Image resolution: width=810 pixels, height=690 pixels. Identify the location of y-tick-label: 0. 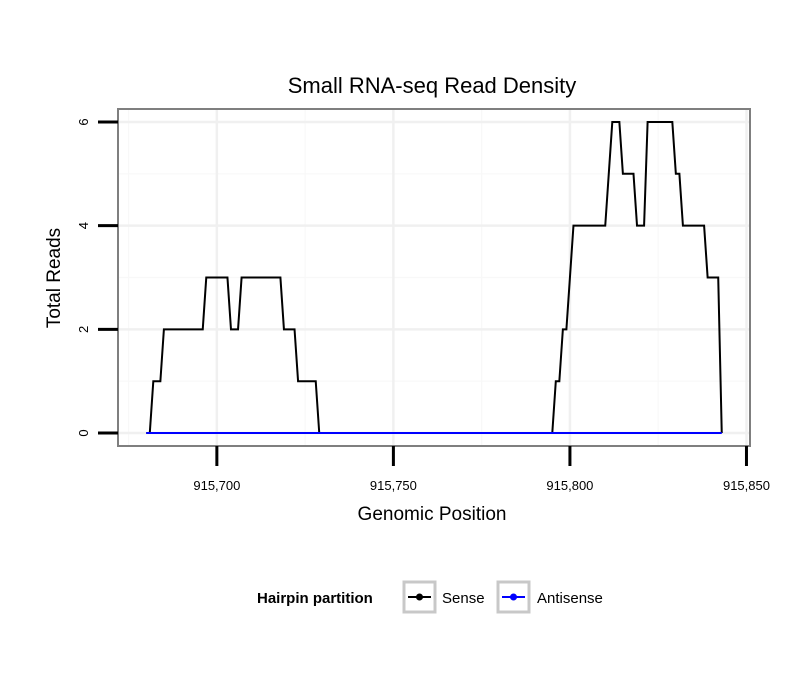
(83, 432).